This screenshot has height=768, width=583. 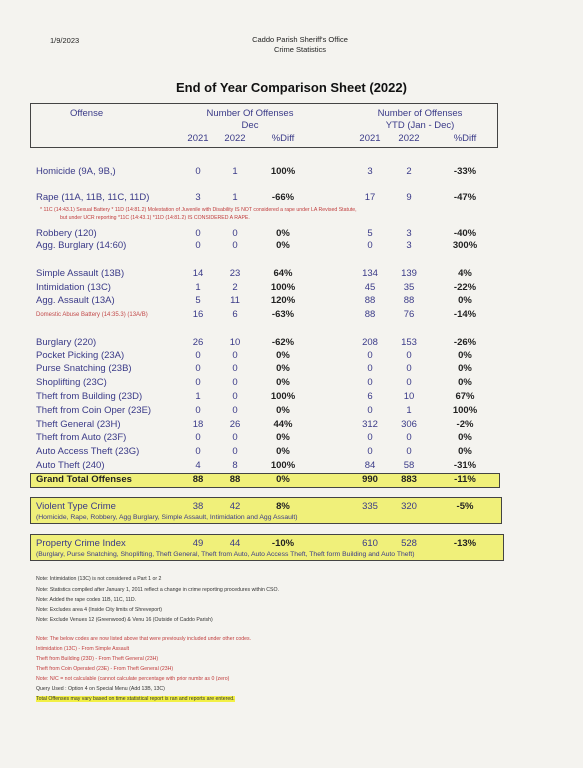 What do you see at coordinates (235, 506) in the screenshot?
I see `violent-dec2022: 42` at bounding box center [235, 506].